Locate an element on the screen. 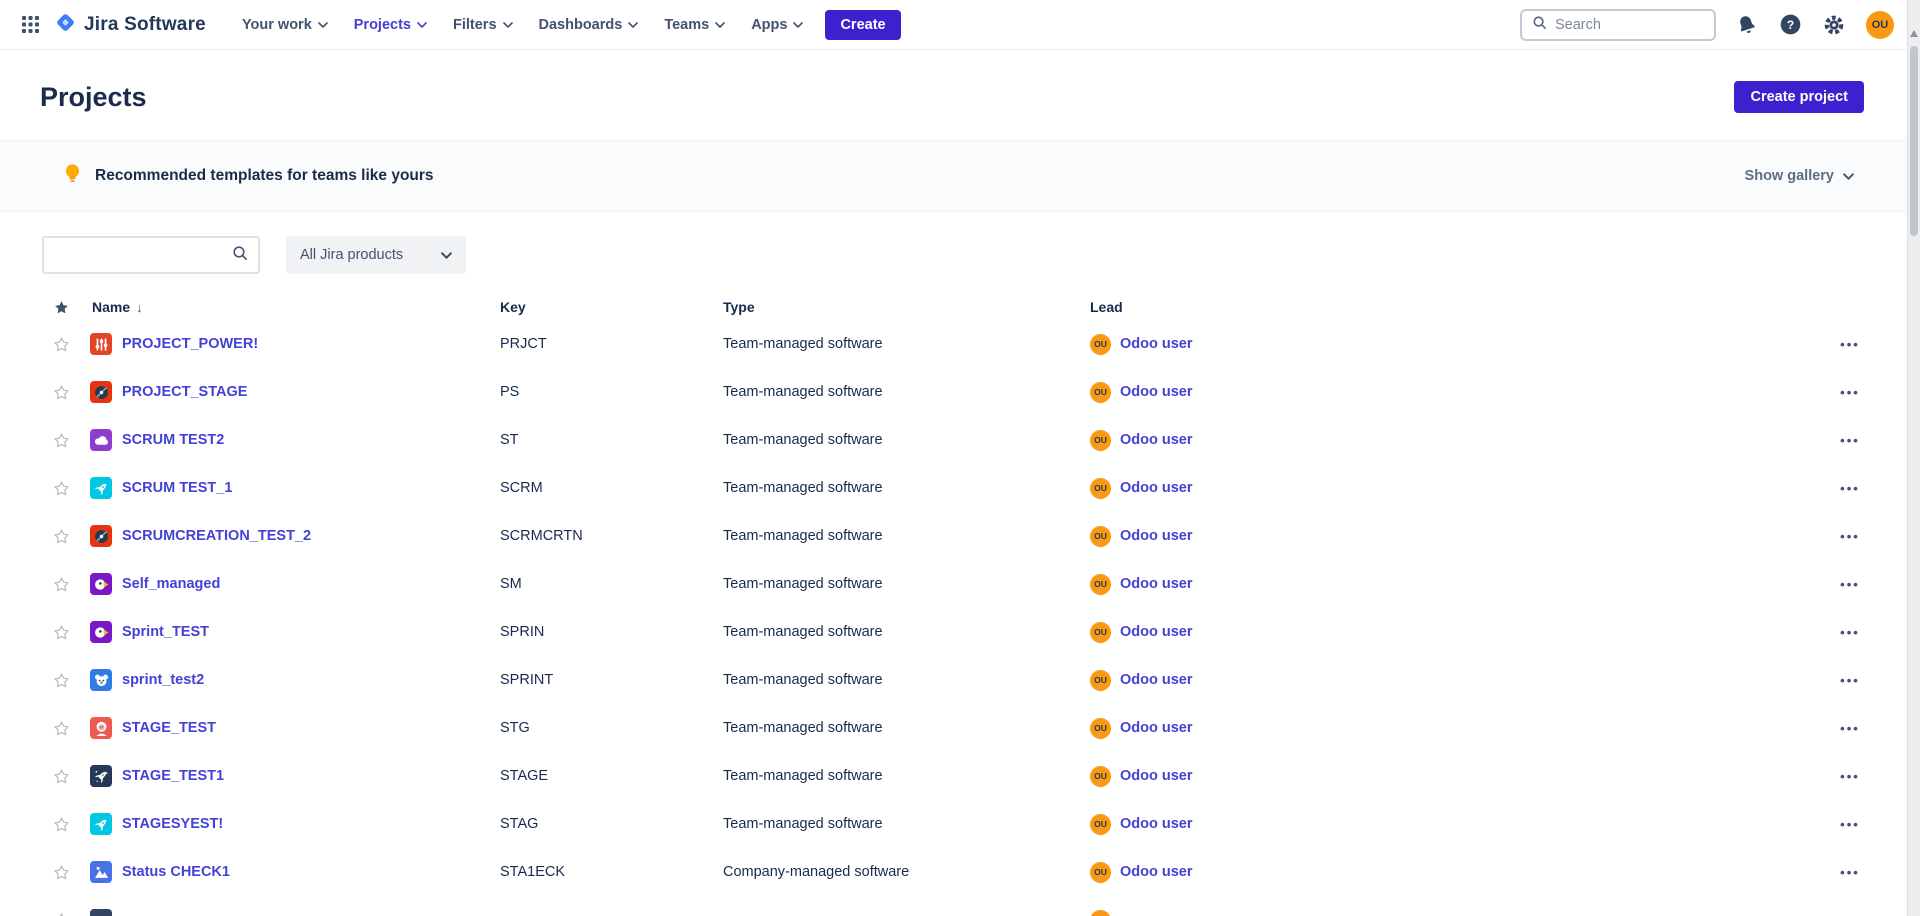 The width and height of the screenshot is (1920, 916). koala-icon is located at coordinates (101, 680).